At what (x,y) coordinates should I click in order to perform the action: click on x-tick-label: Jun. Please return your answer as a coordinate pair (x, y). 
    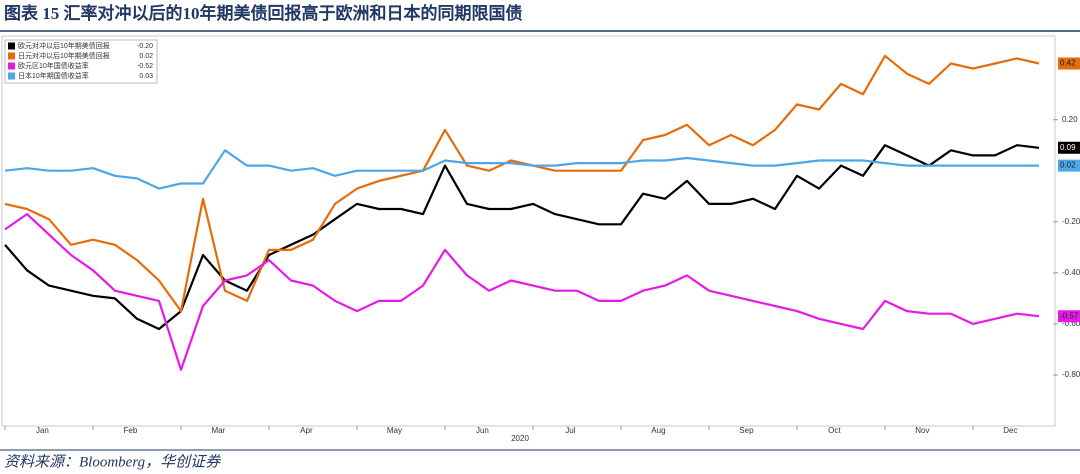
    Looking at the image, I should click on (482, 430).